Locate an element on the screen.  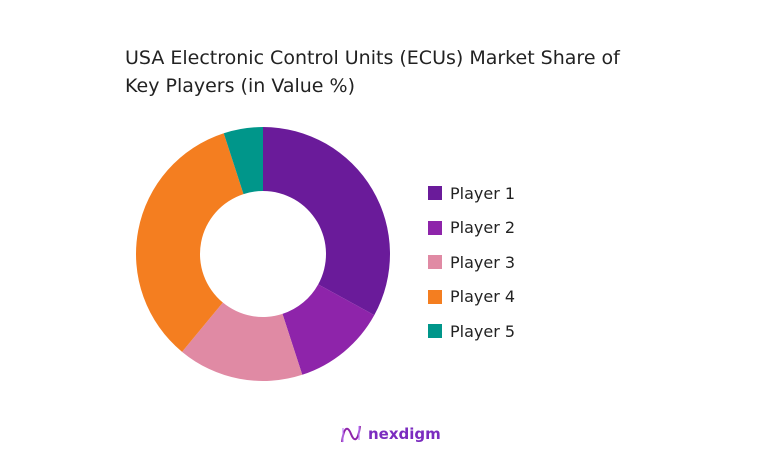
legend-label: Player 4 is located at coordinates (483, 297).